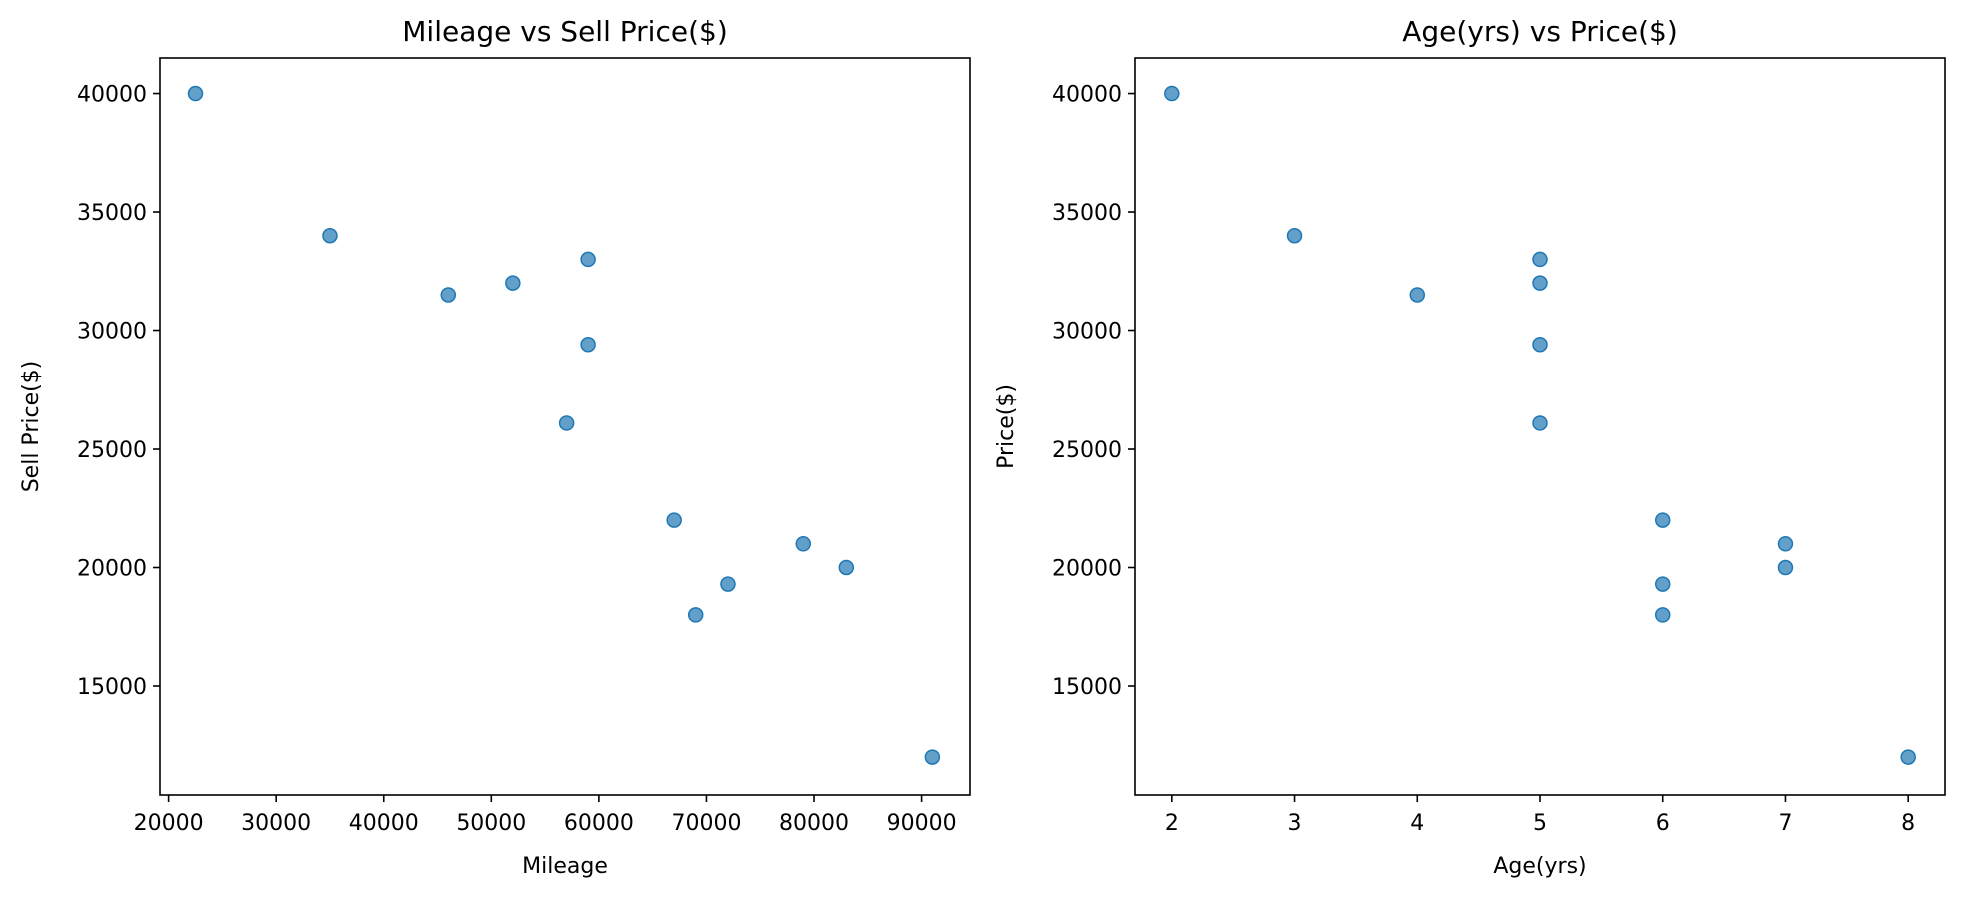 Image resolution: width=1963 pixels, height=898 pixels. I want to click on x-tick-label: 90000, so click(922, 823).